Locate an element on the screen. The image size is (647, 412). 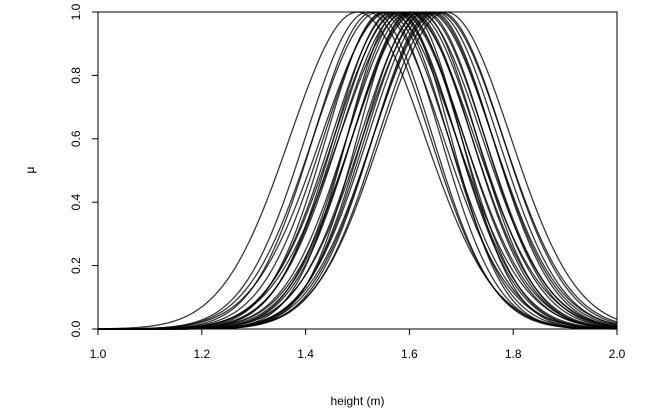
y-axis: 0.0 0.2 0.4 0.6 0.8 1.0 is located at coordinates (83, 170).